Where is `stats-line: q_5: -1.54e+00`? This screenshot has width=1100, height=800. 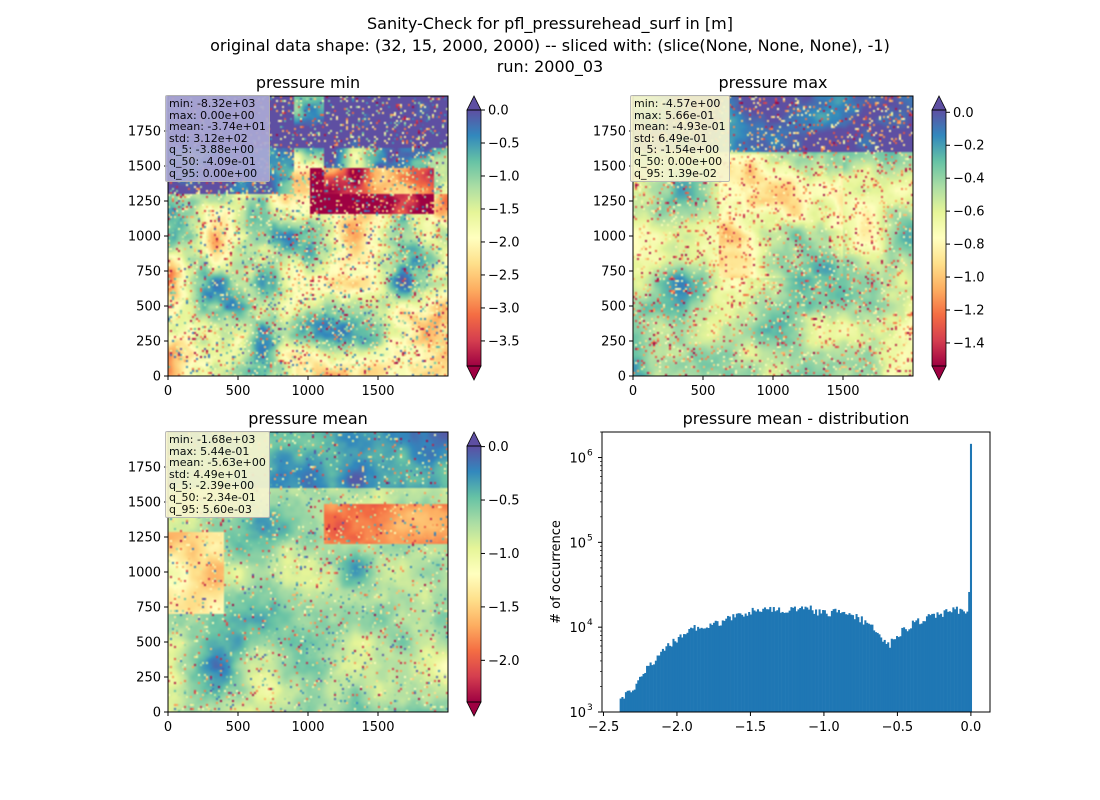
stats-line: q_5: -1.54e+00 is located at coordinates (677, 150).